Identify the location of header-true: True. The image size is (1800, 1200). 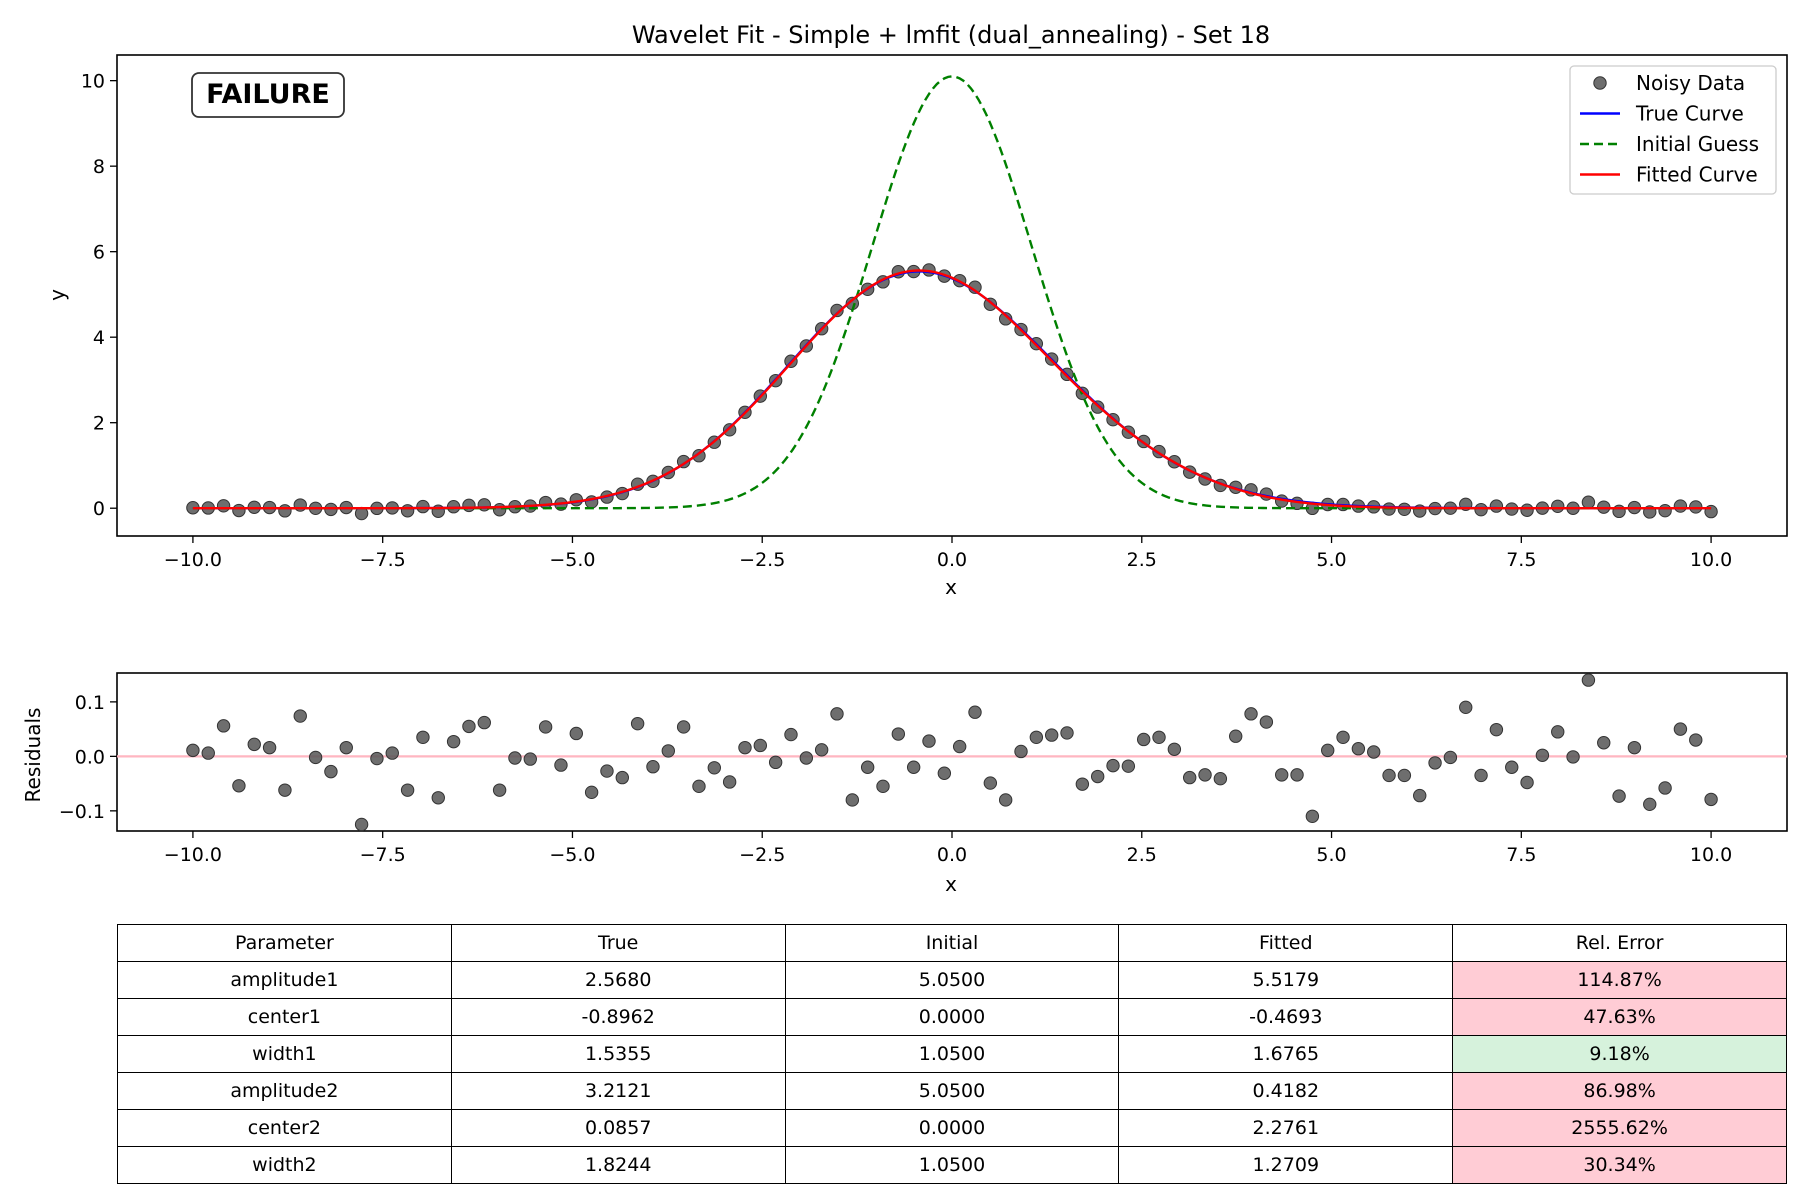
(618, 943).